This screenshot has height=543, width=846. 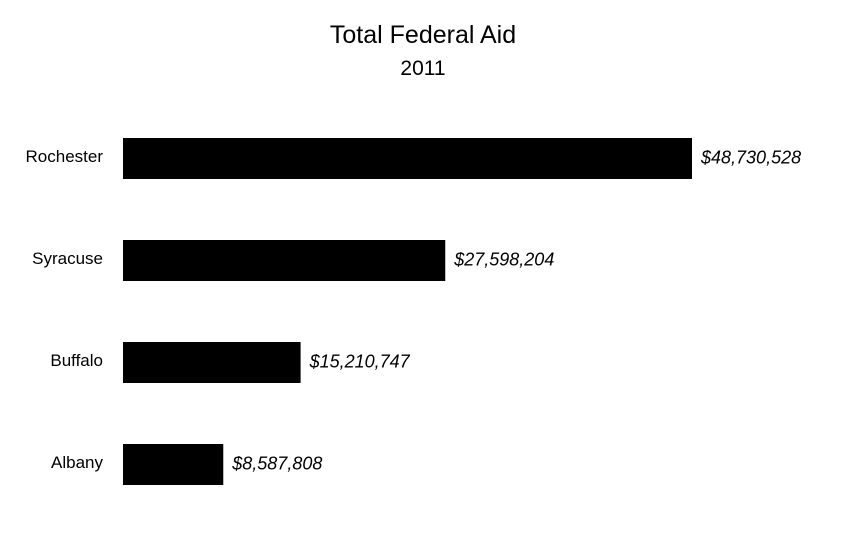 I want to click on value-label-albany: $8,587,808, so click(x=276, y=463).